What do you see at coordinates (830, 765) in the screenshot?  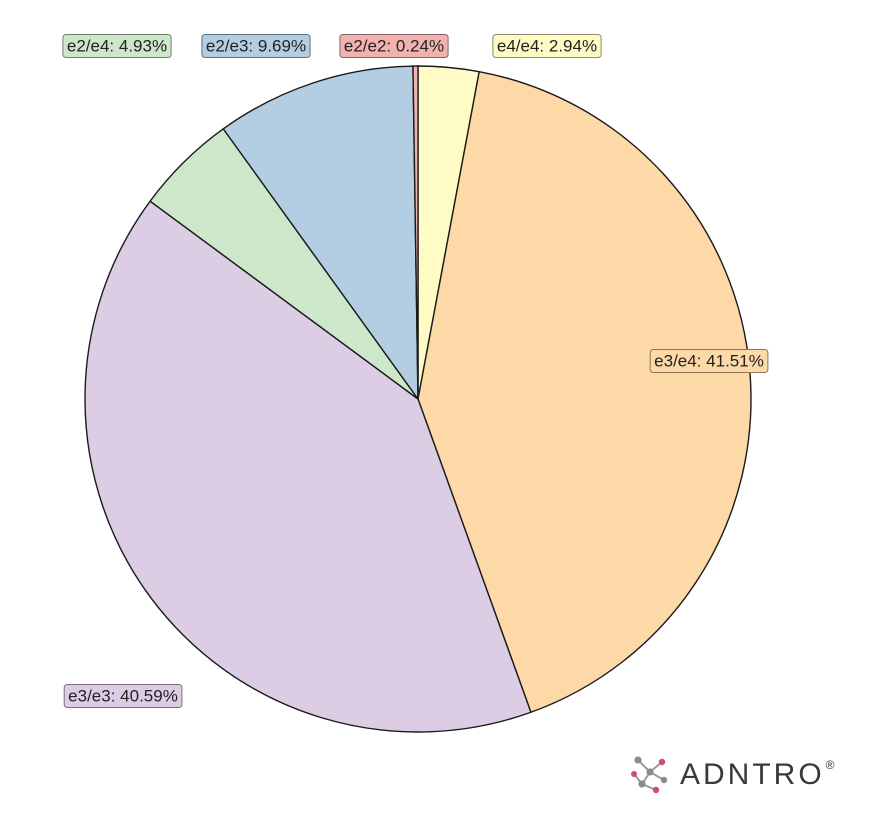 I see `registered-mark: ®` at bounding box center [830, 765].